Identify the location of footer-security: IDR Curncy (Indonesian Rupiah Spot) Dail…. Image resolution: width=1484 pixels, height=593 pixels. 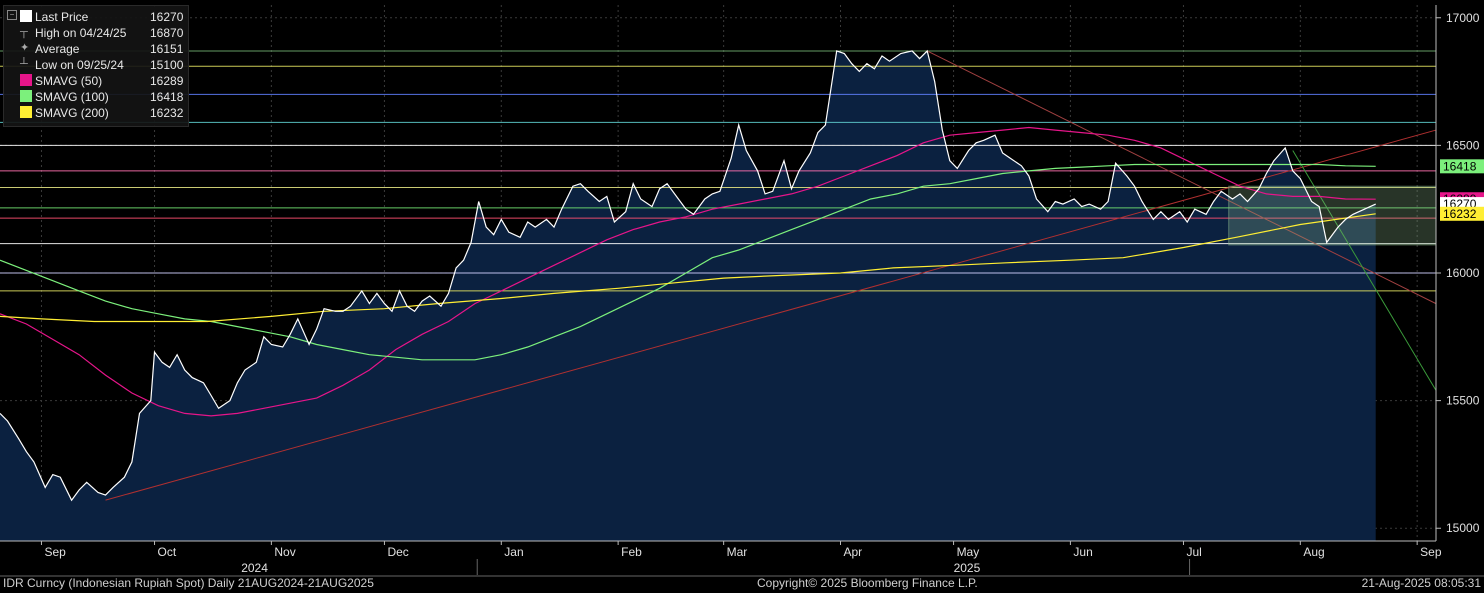
(188, 583).